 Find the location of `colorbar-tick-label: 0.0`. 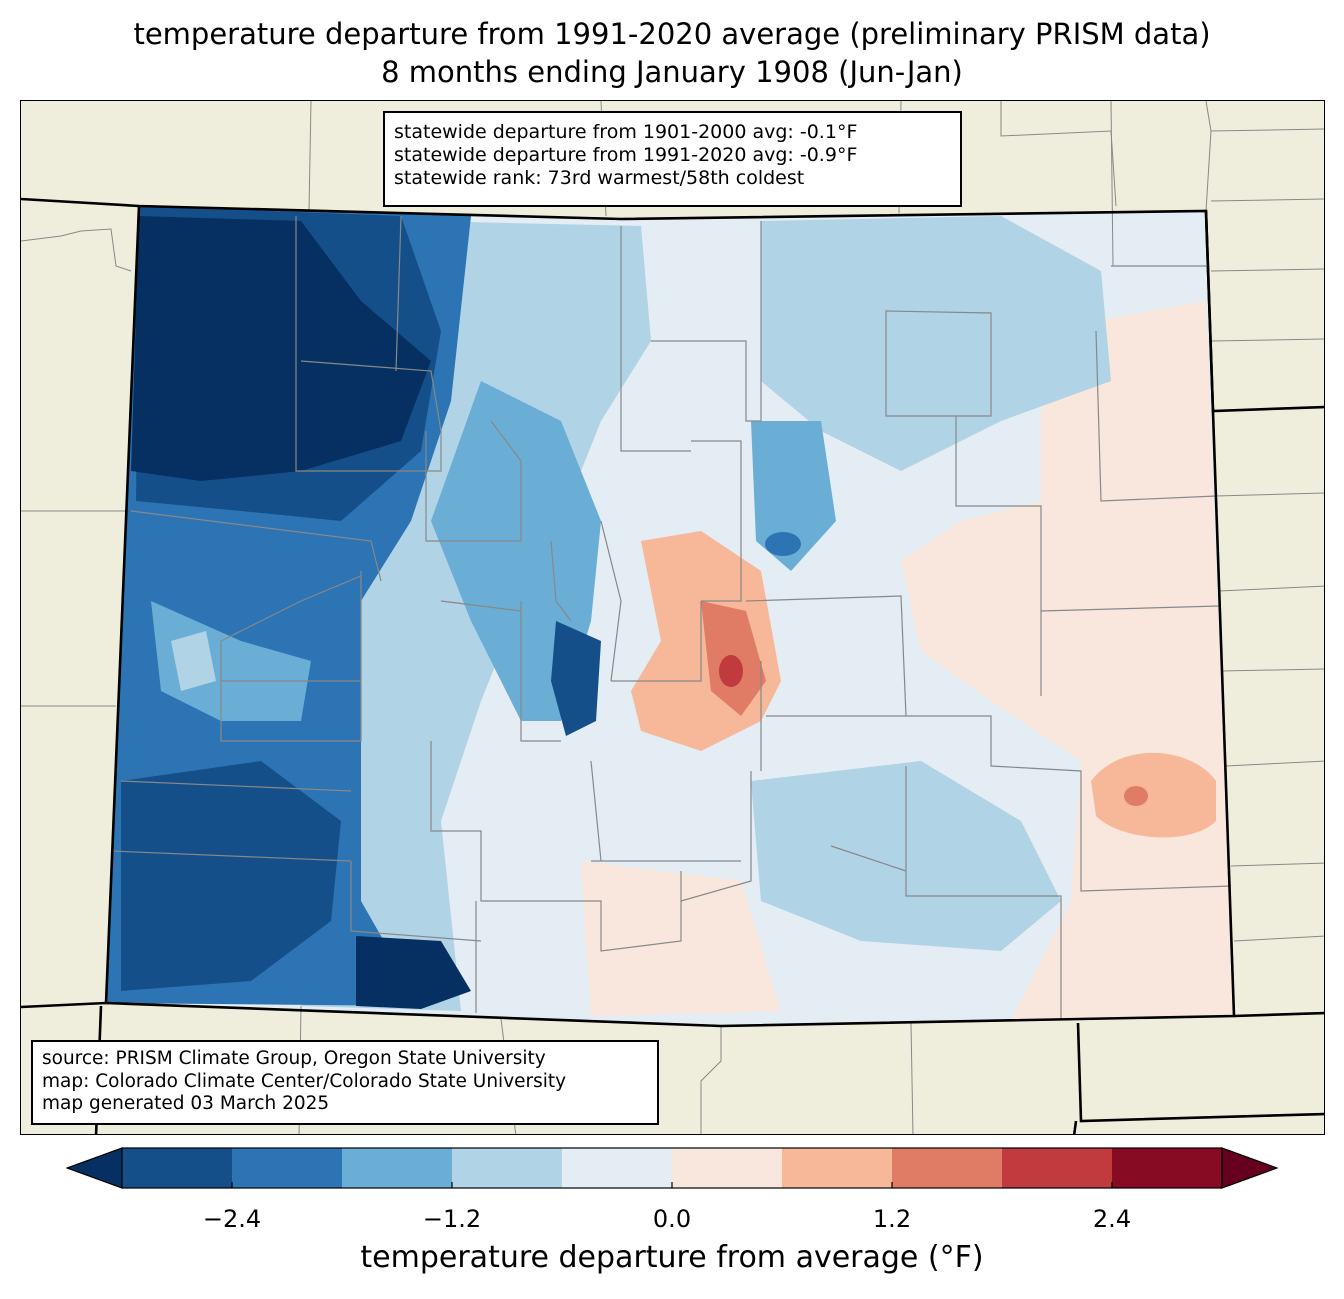

colorbar-tick-label: 0.0 is located at coordinates (672, 1219).